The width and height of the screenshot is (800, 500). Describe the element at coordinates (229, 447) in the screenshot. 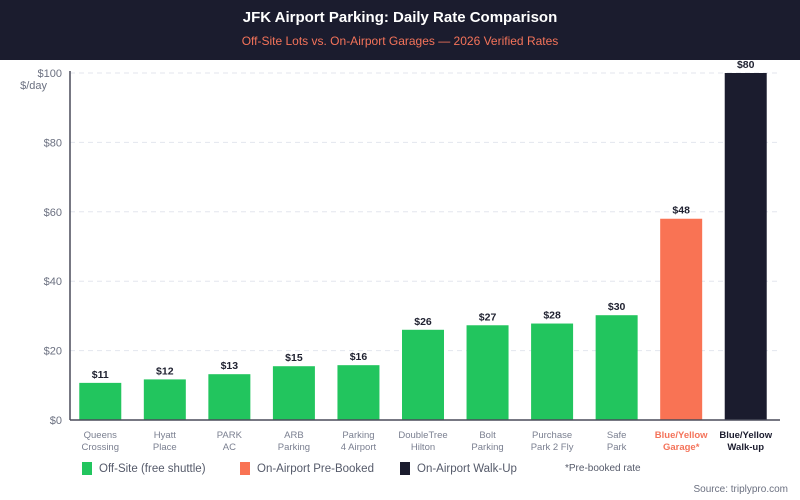

I see `x-tick-label: AC` at that location.